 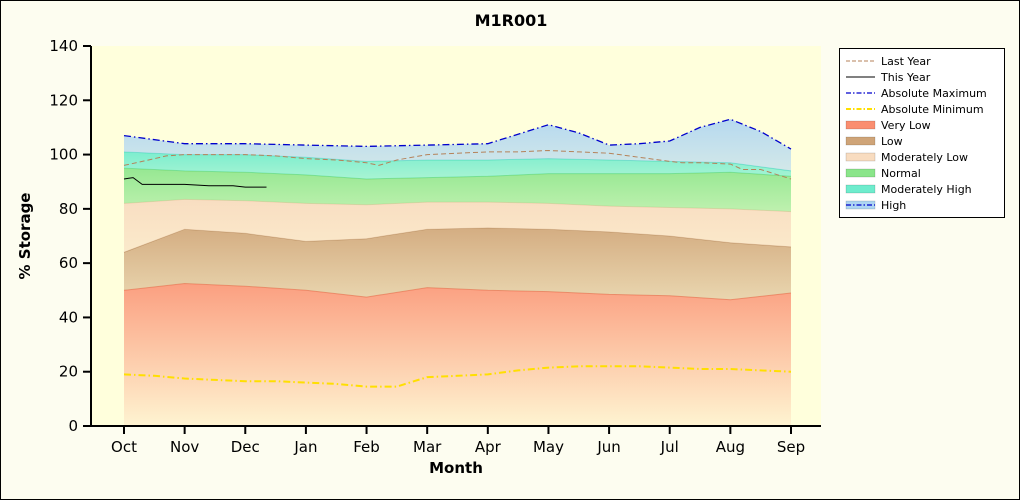 I want to click on legend-item-label: Moderately Low, so click(x=925, y=157).